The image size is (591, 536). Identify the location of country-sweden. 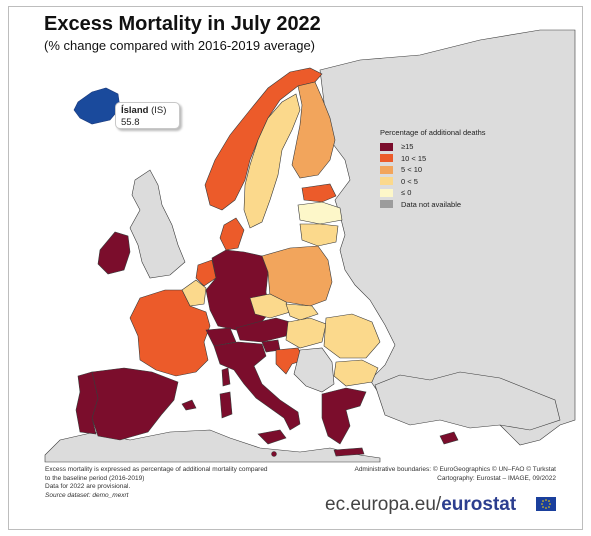
(272, 161).